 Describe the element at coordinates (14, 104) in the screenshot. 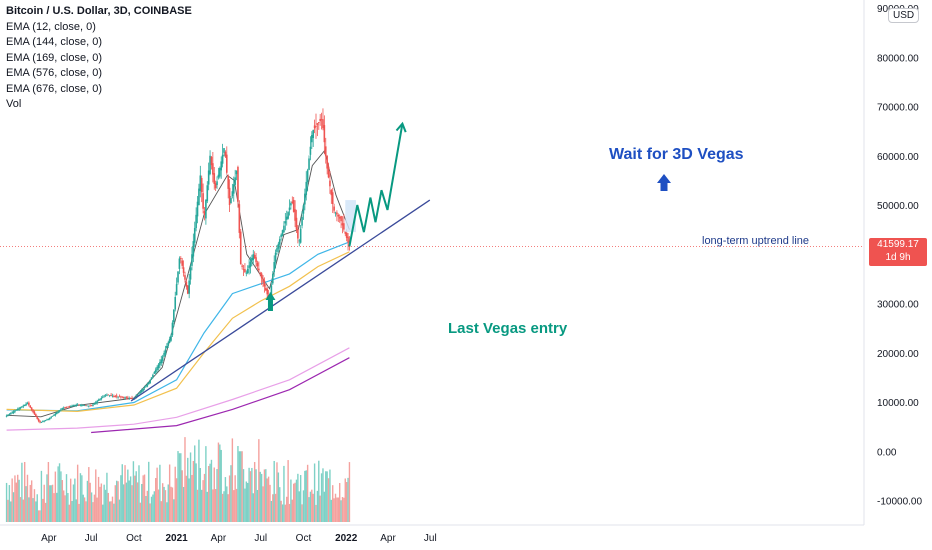

I see `indicator-volume: Vol` at that location.